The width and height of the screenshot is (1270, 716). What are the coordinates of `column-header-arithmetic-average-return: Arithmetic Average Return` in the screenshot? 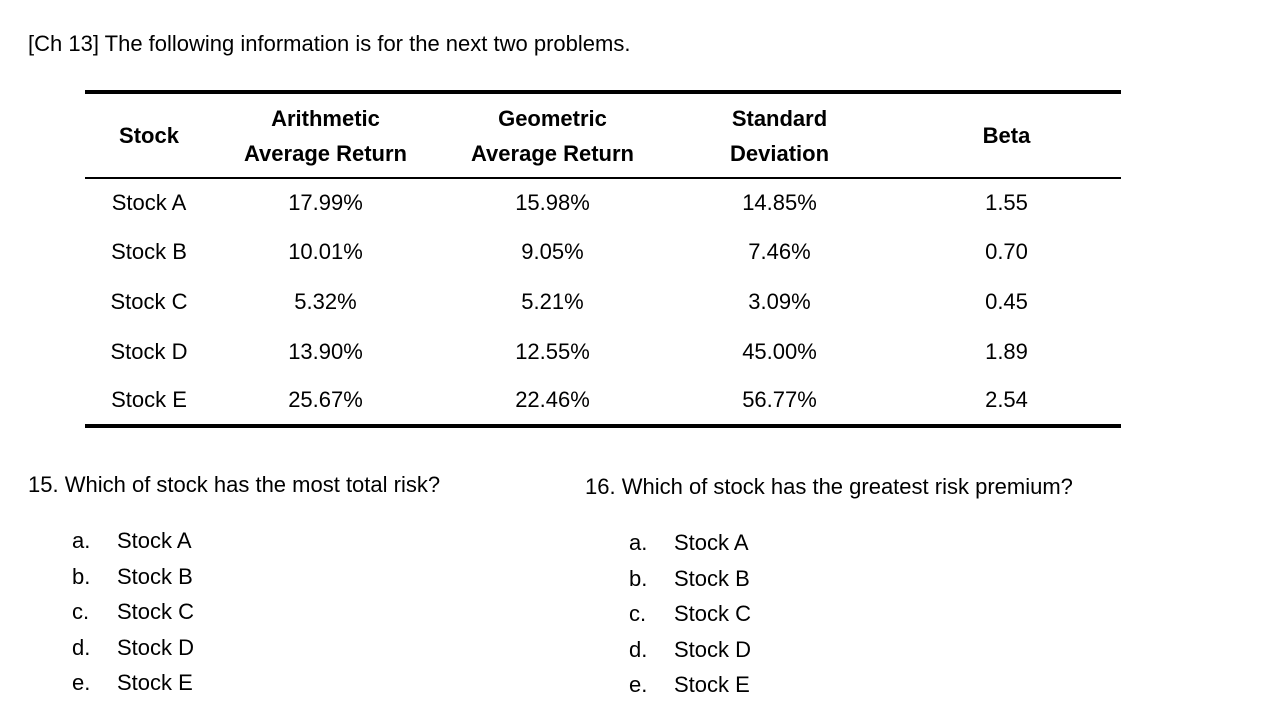 It's located at (325, 135).